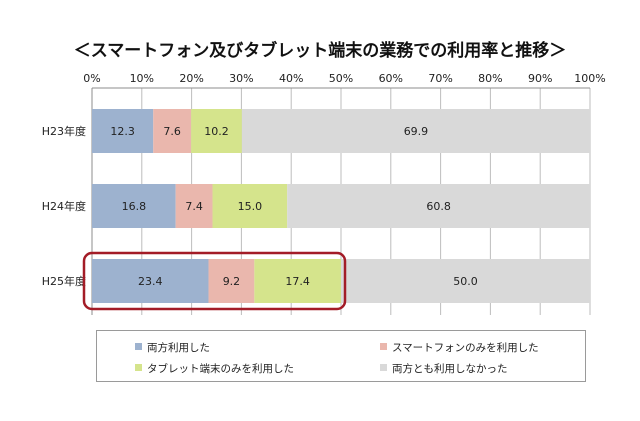 Image resolution: width=640 pixels, height=421 pixels. I want to click on x-tick-label: 100%, so click(589, 78).